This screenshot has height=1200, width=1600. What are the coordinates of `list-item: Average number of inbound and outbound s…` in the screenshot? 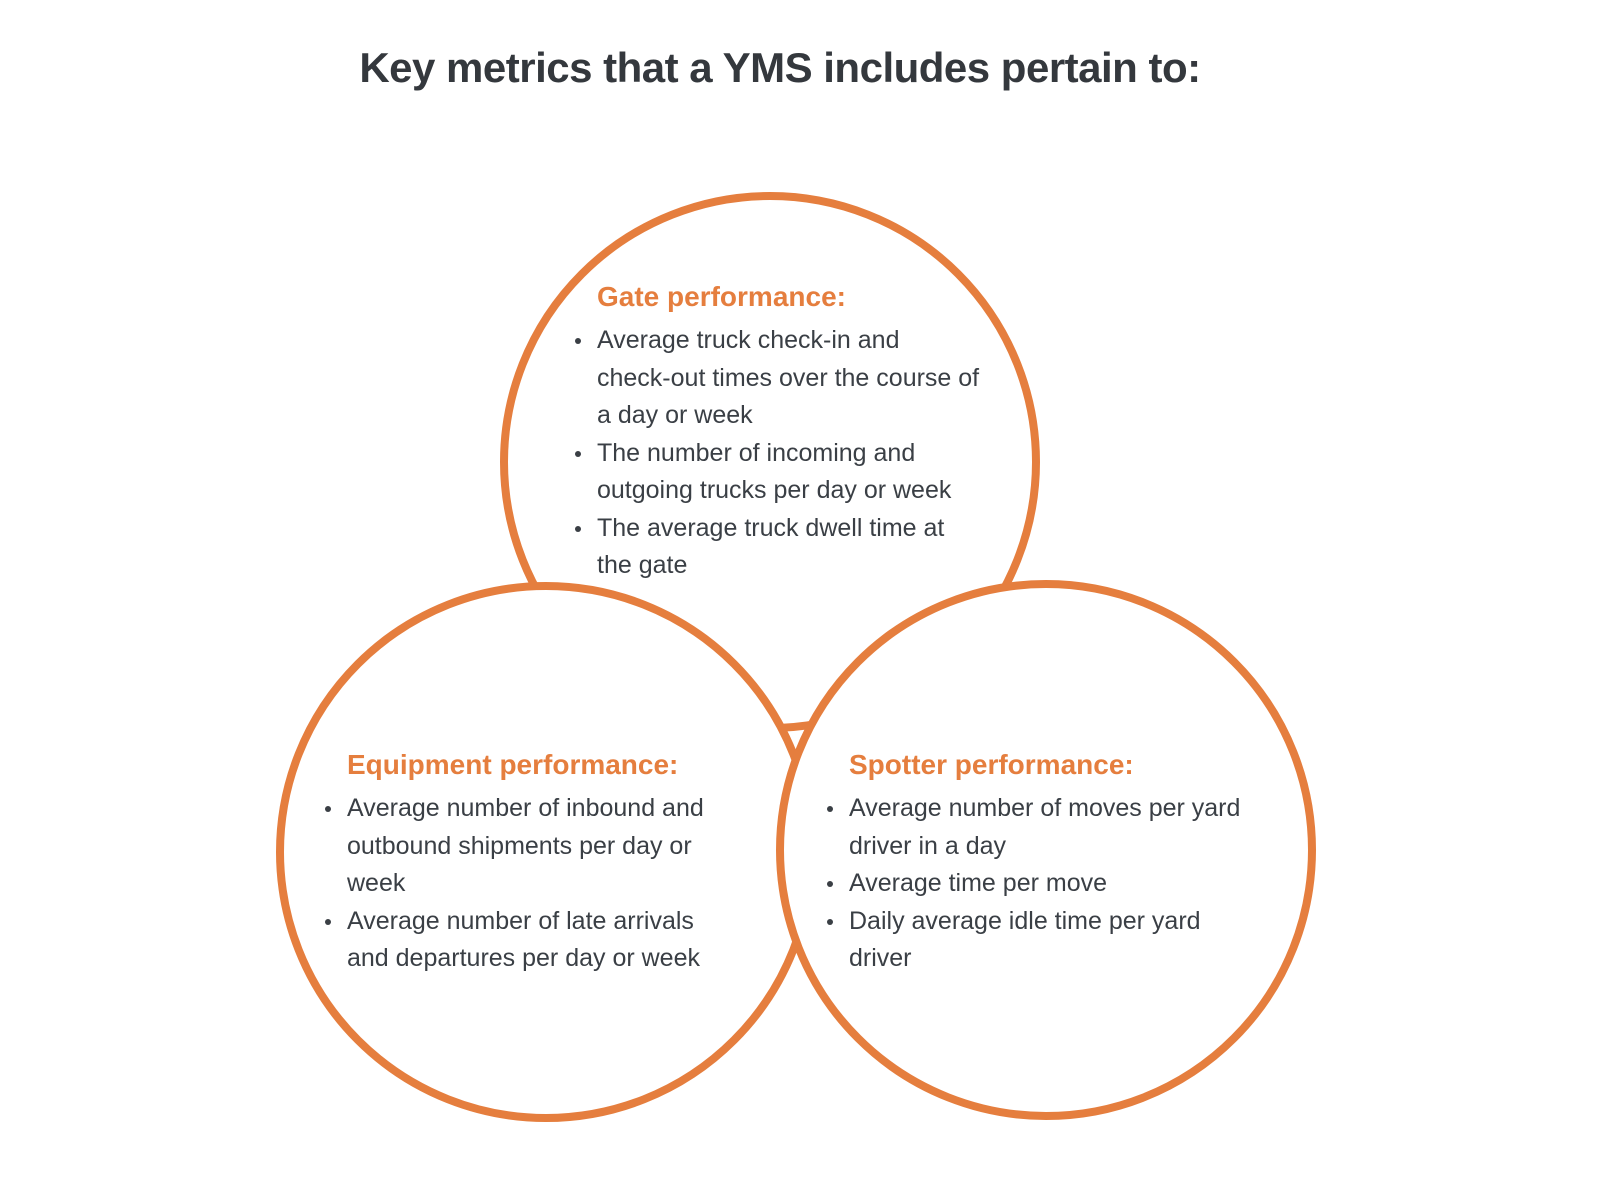 It's located at (533, 846).